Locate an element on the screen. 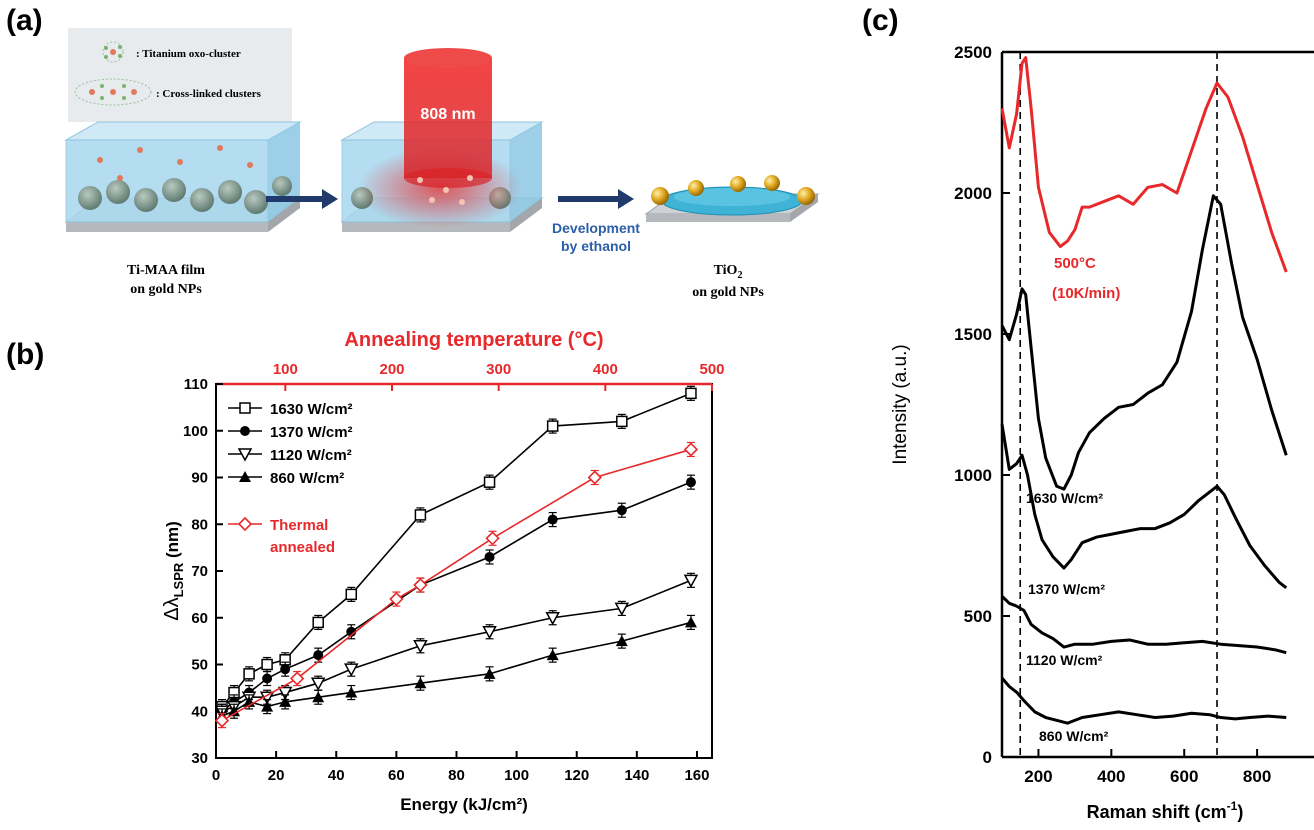 The image size is (1314, 830). chart-c-series-label: (10K/min) is located at coordinates (1086, 293).